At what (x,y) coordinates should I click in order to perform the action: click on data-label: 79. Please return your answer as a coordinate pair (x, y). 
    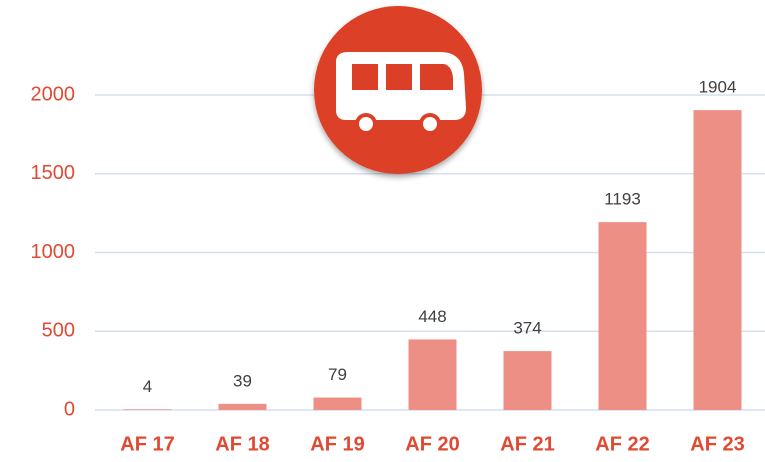
    Looking at the image, I should click on (337, 374).